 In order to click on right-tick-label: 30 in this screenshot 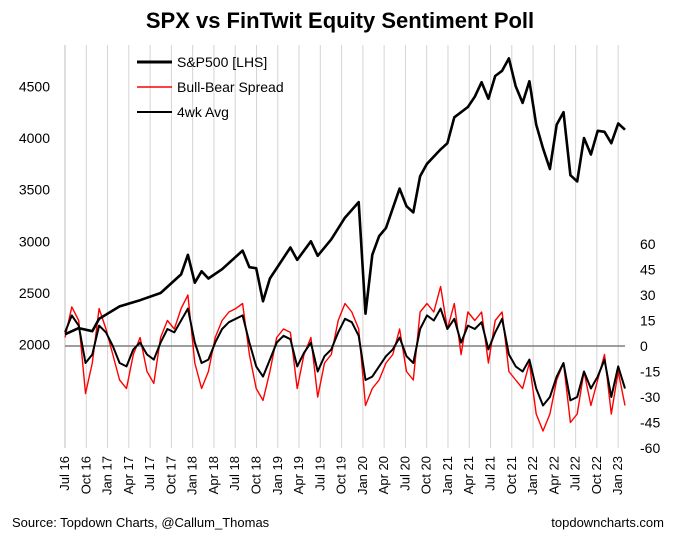, I will do `click(648, 295)`.